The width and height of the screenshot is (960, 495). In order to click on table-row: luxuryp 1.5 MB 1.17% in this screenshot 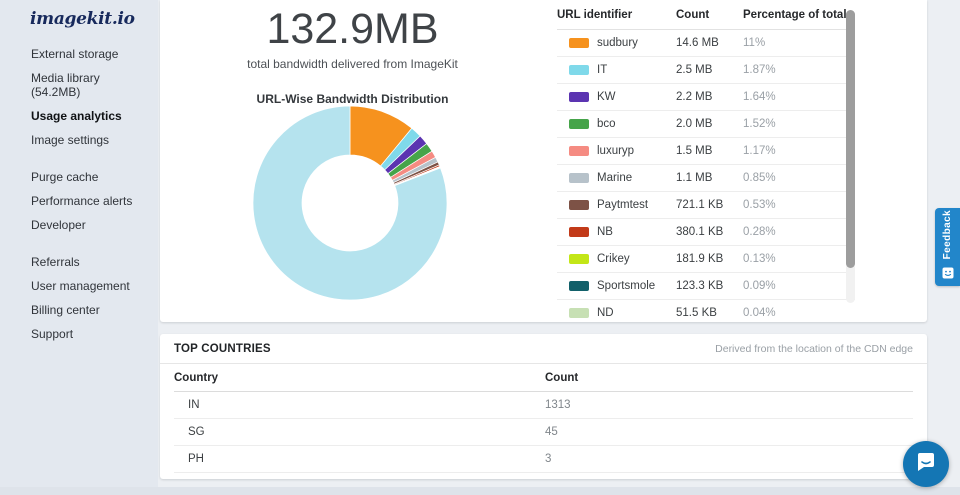, I will do `click(706, 151)`.